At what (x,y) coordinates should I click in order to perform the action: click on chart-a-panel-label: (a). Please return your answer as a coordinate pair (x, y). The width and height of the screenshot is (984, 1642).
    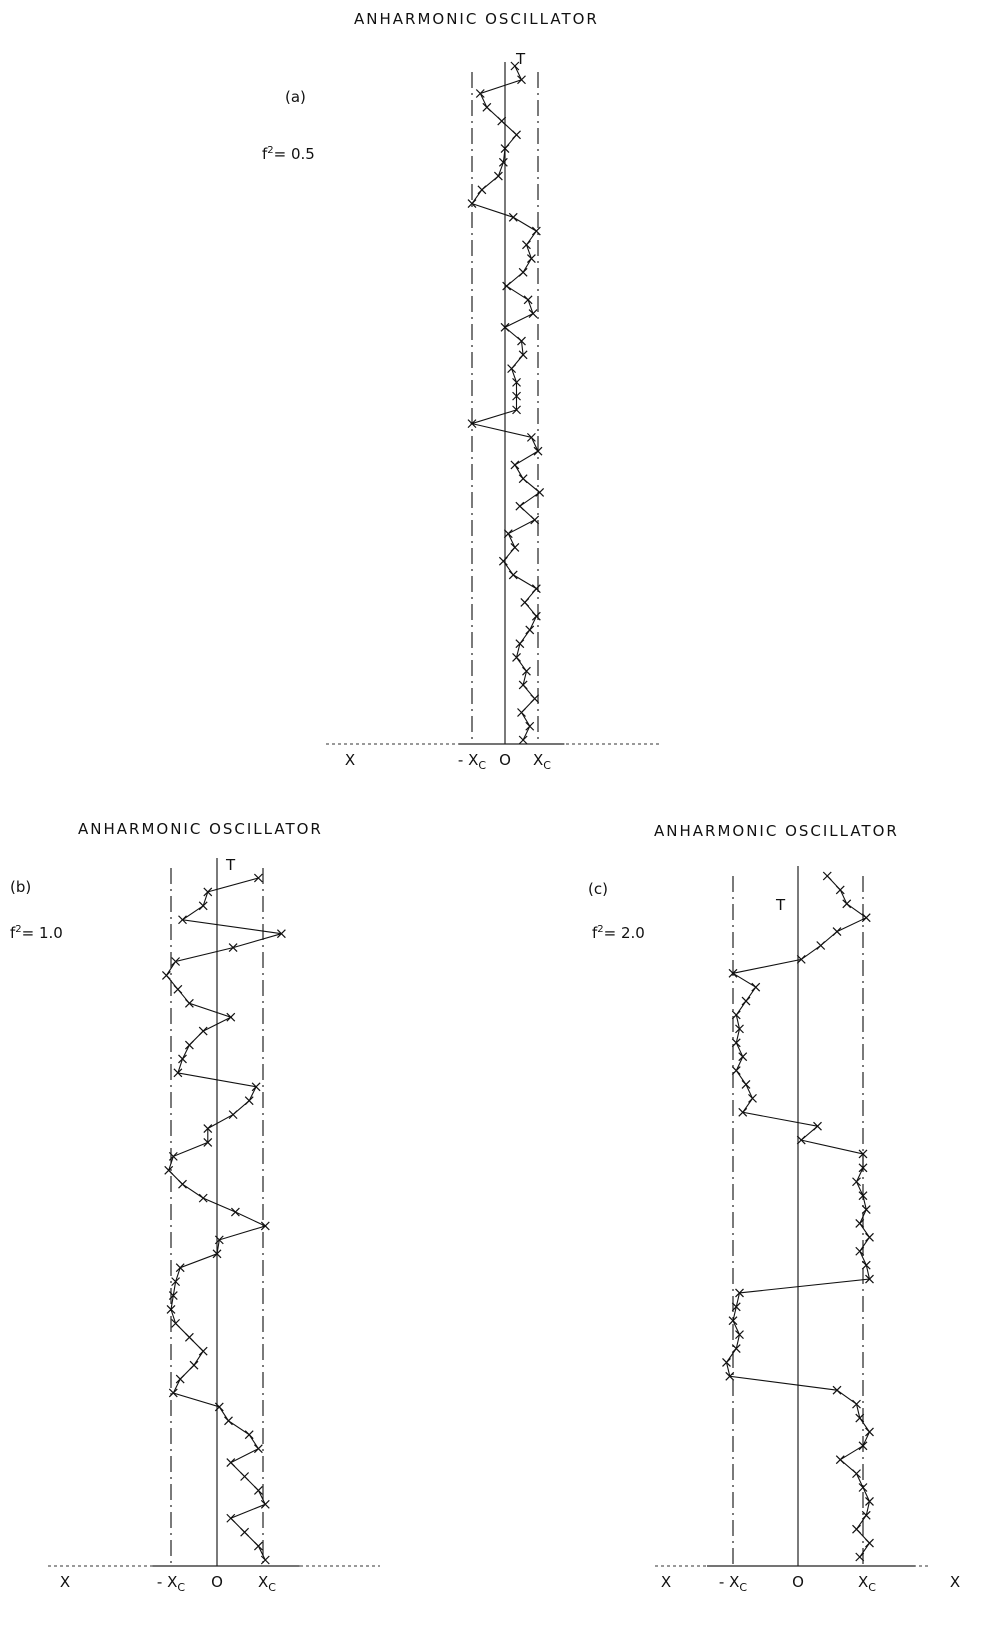
    Looking at the image, I should click on (295, 97).